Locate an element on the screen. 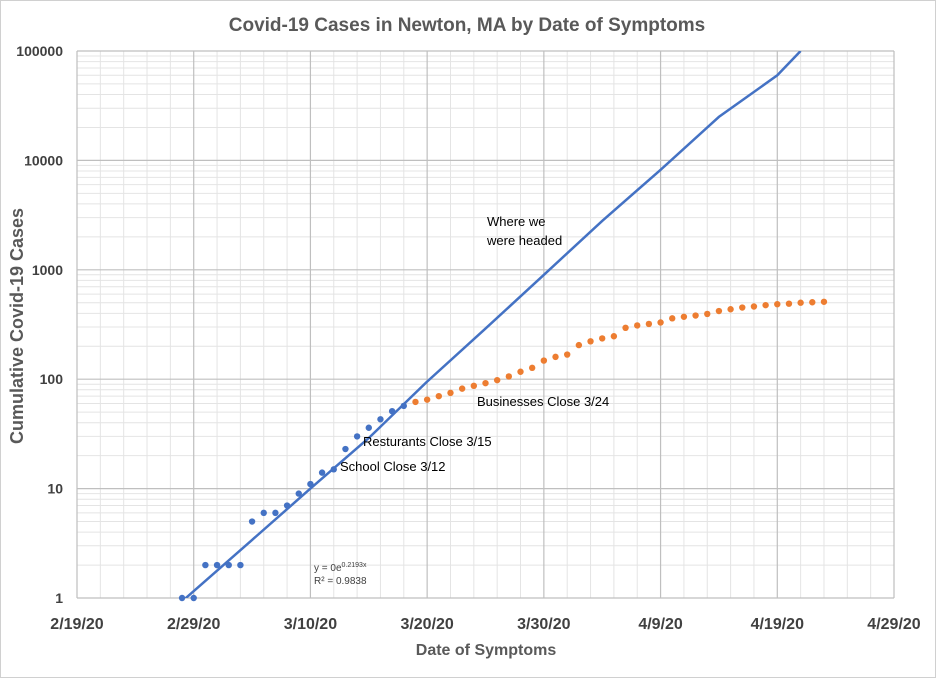 The image size is (936, 679). x-tick-label: 3/30/20 is located at coordinates (543, 624).